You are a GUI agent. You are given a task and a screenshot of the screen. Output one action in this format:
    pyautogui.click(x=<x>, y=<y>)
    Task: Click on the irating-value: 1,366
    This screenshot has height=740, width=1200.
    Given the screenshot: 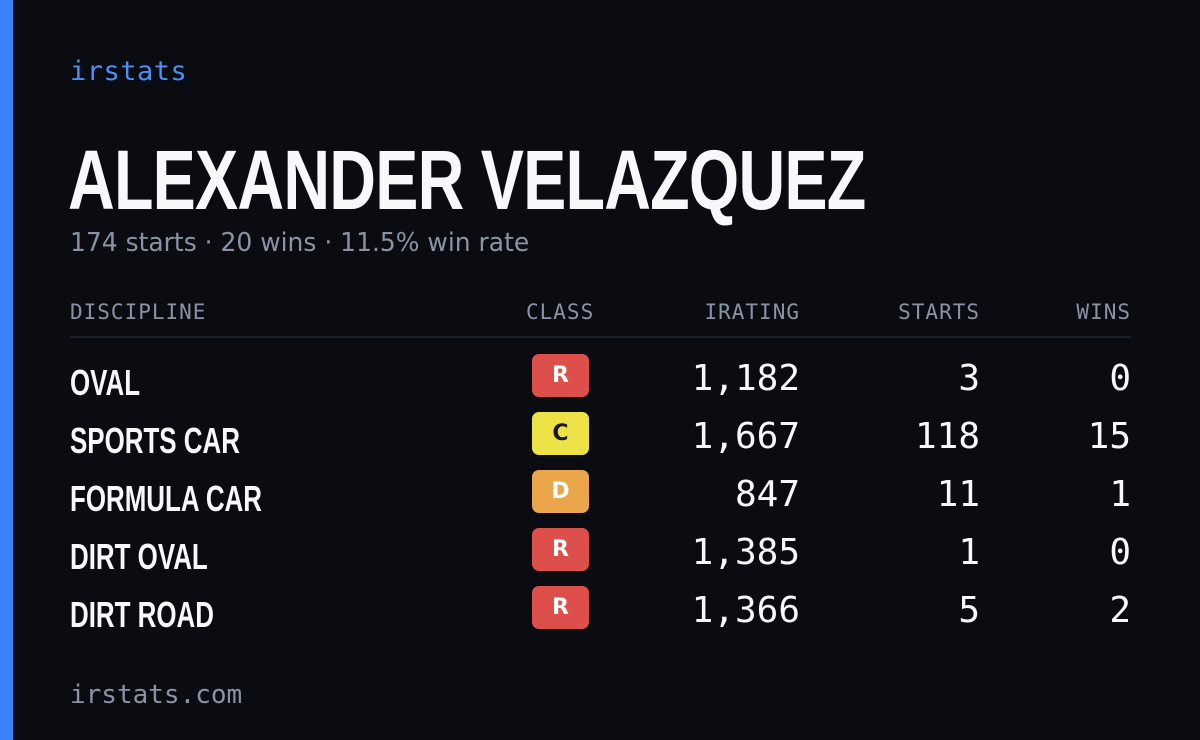 What is the action you would take?
    pyautogui.click(x=745, y=610)
    